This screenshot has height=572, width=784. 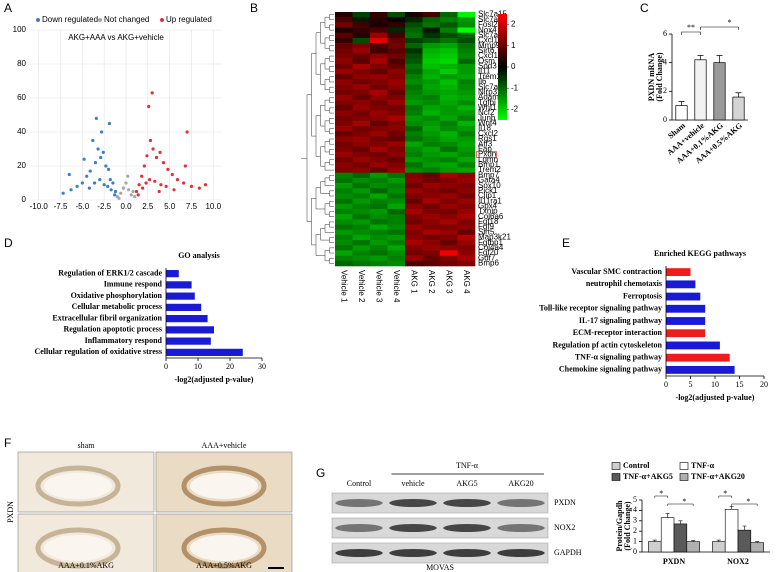 I want to click on legend-label: TNF-α+AKG20, so click(x=718, y=476).